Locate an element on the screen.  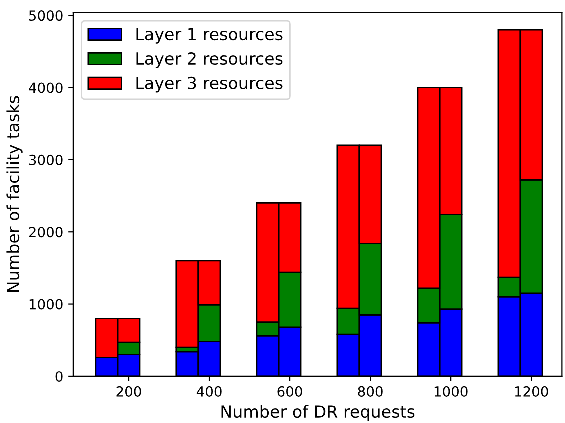
x-tick-label: 800 is located at coordinates (370, 391).